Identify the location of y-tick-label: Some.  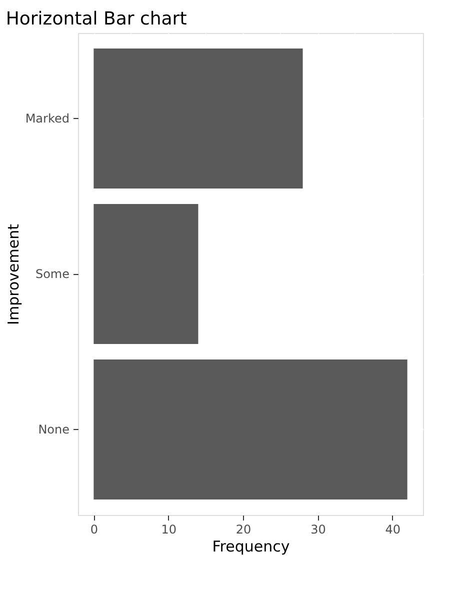
(52, 274).